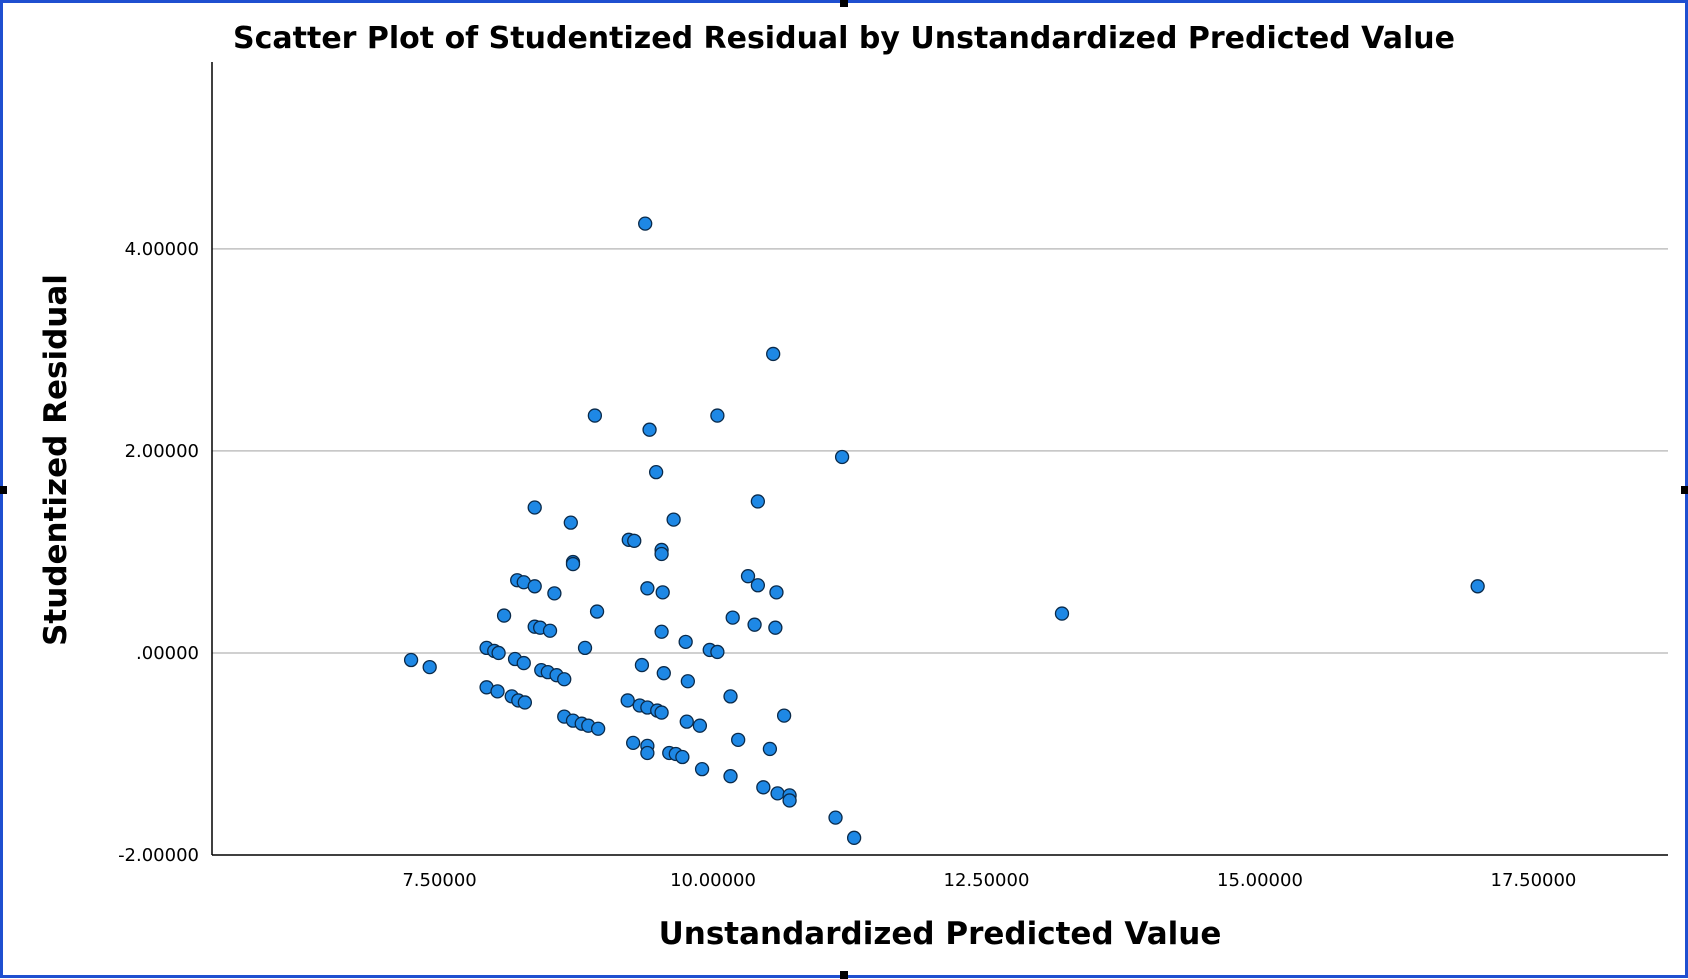  Describe the element at coordinates (1260, 880) in the screenshot. I see `x-tick-label: 15.00000` at that location.